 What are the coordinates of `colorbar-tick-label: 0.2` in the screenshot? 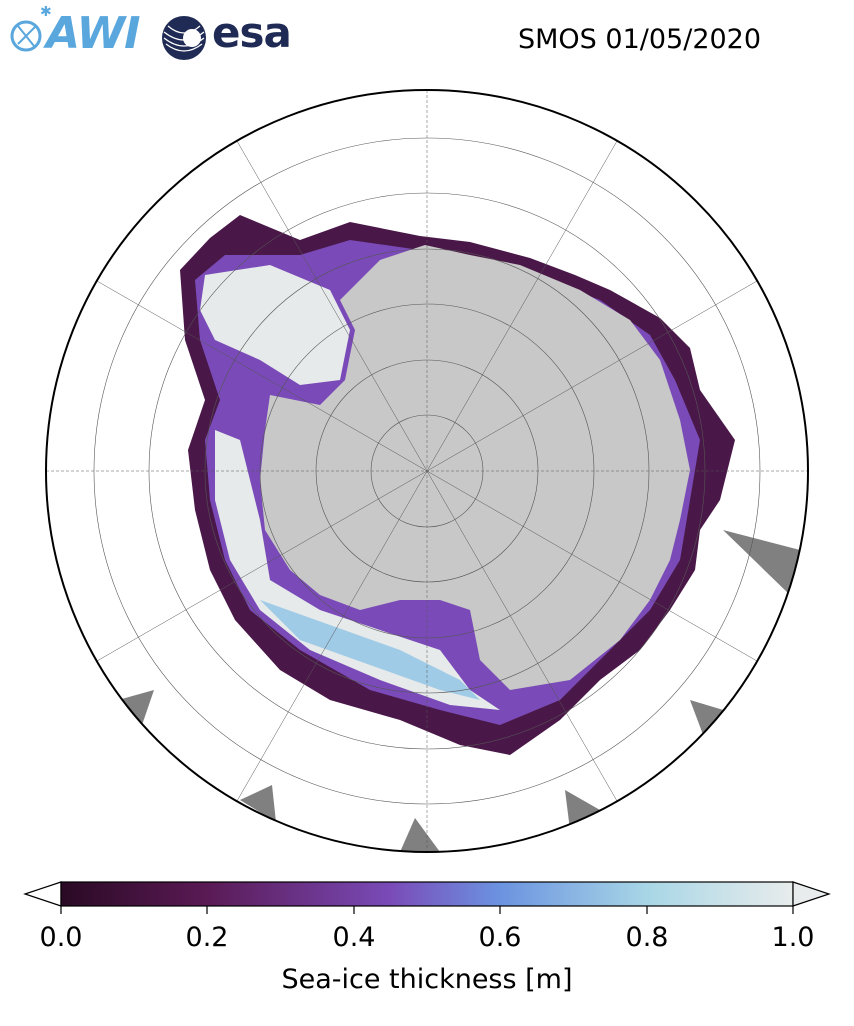 It's located at (207, 937).